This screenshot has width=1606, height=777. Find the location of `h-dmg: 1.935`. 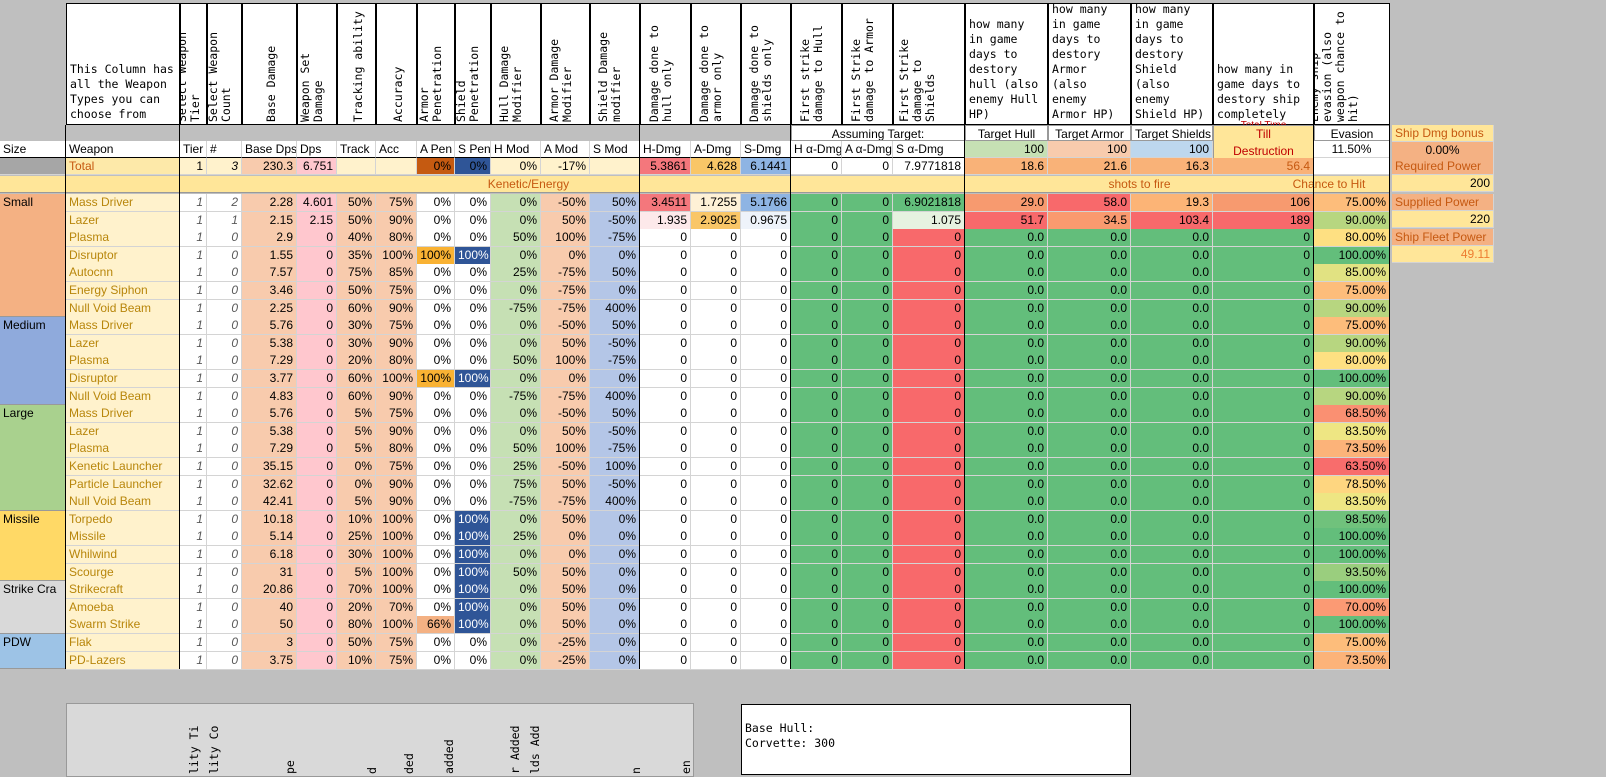

h-dmg: 1.935 is located at coordinates (665, 221).